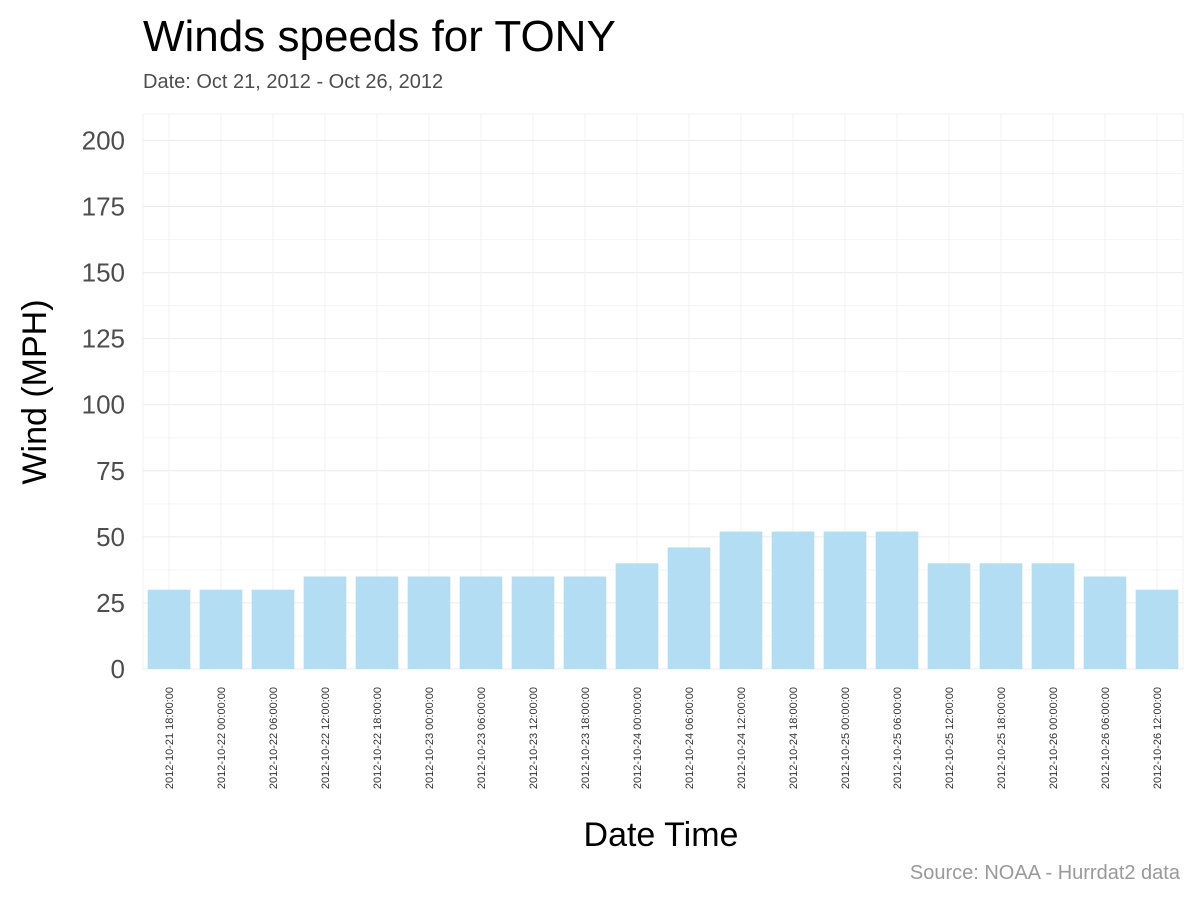 The image size is (1200, 900). What do you see at coordinates (110, 603) in the screenshot?
I see `y-tick-label: 25` at bounding box center [110, 603].